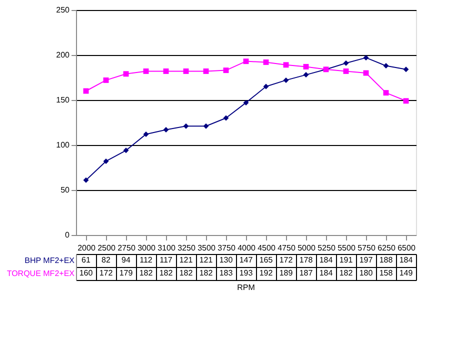  What do you see at coordinates (367, 248) in the screenshot?
I see `x-tick-label: 5750` at bounding box center [367, 248].